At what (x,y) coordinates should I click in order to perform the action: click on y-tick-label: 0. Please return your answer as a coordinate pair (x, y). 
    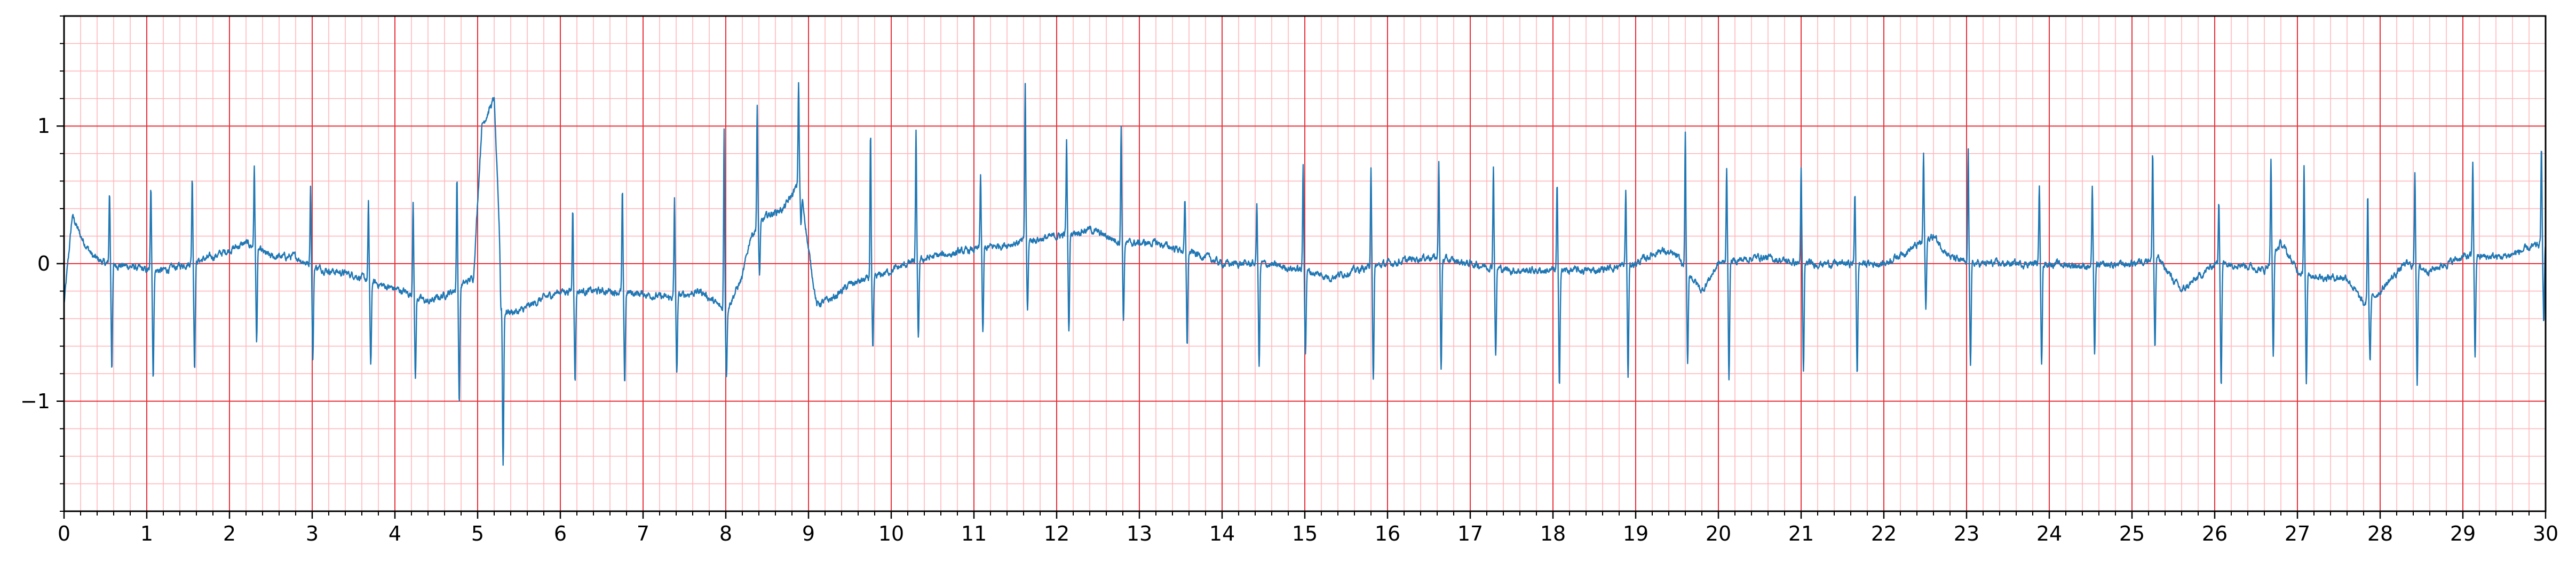
    Looking at the image, I should click on (43, 263).